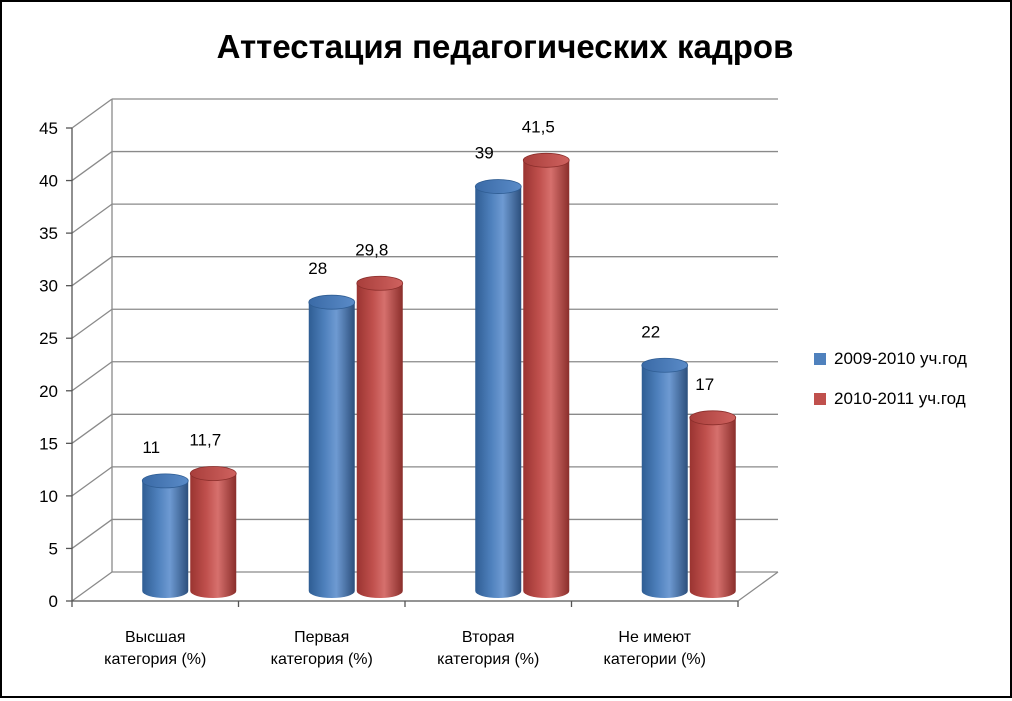  I want to click on floor-edge, so click(758, 586).